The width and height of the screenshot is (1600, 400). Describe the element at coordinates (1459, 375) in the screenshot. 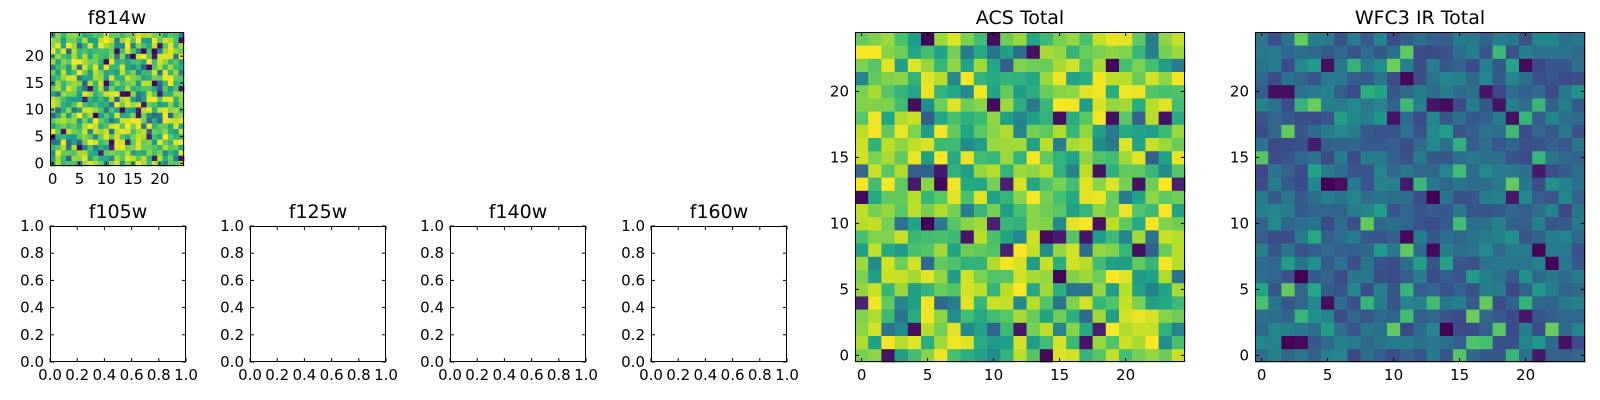

I see `x-tick-label: 15` at that location.